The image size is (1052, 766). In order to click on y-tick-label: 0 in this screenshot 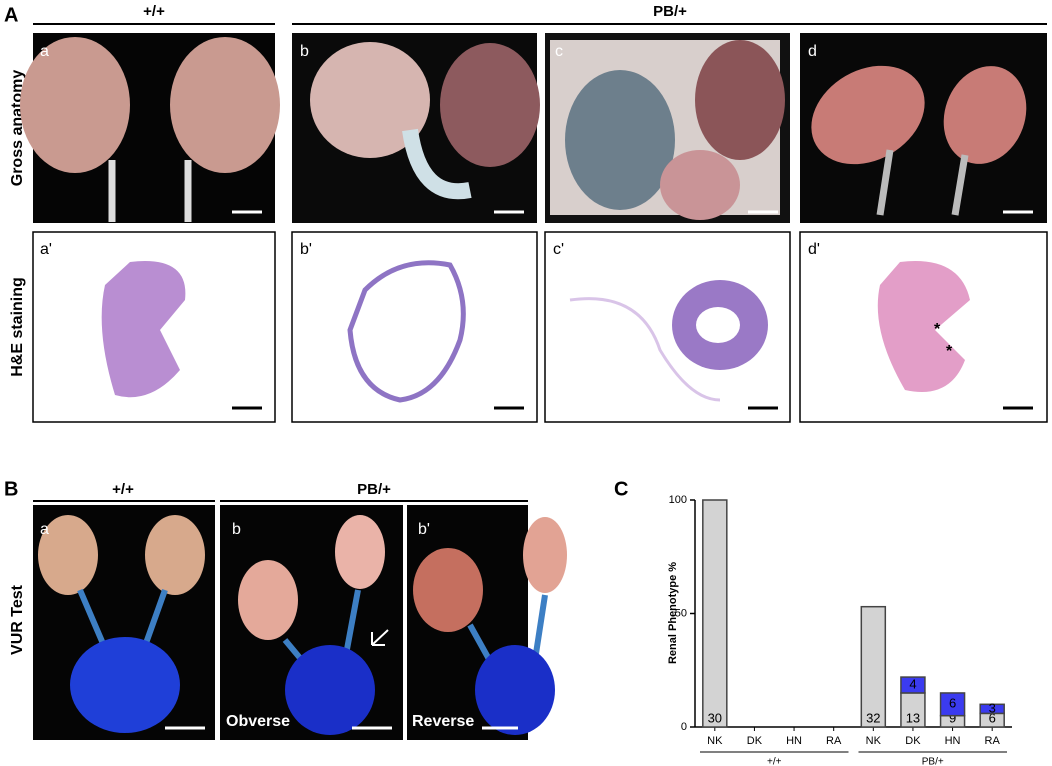, I will do `click(684, 727)`.